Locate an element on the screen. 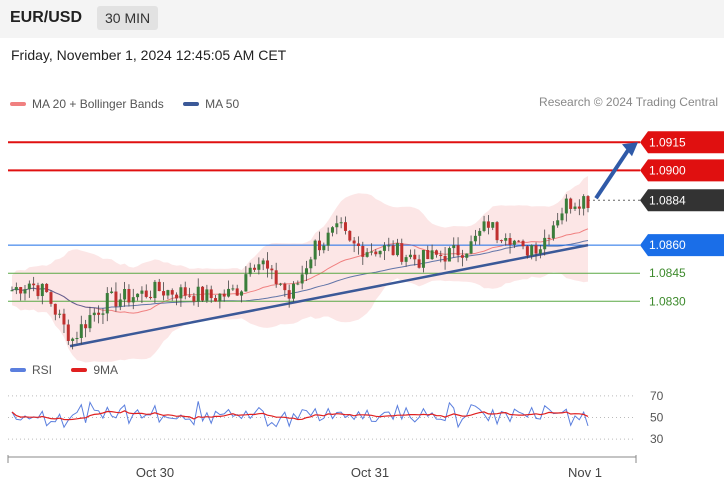 Image resolution: width=724 pixels, height=490 pixels. ma50-swatch is located at coordinates (191, 104).